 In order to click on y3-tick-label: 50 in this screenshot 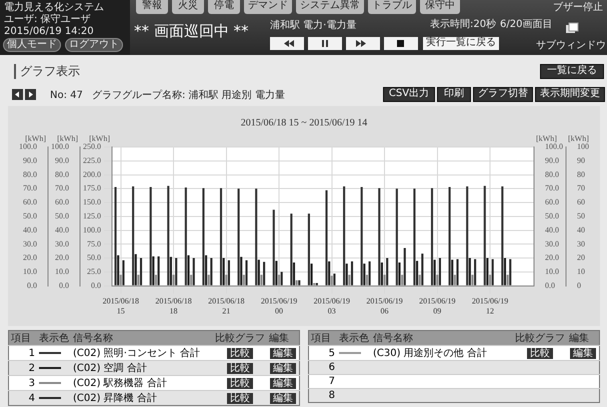, I will do `click(581, 215)`.